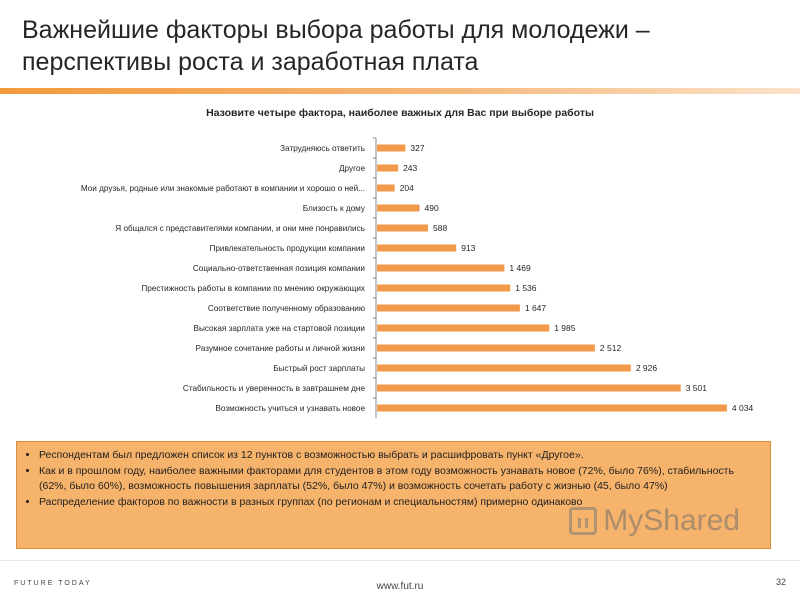 This screenshot has height=600, width=800. Describe the element at coordinates (417, 148) in the screenshot. I see `value-label: 327` at that location.